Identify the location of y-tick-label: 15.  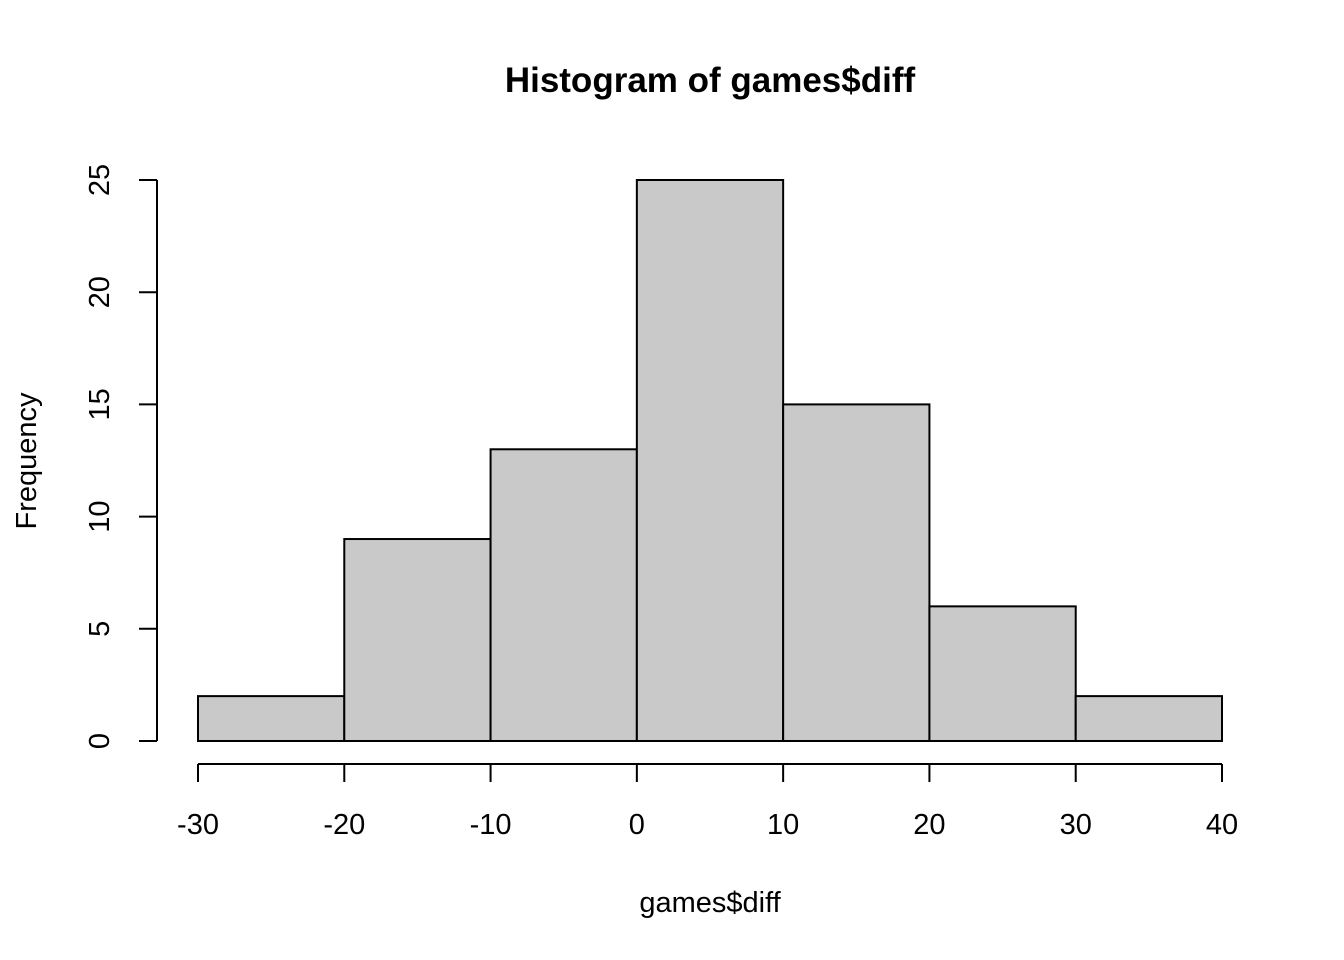
(100, 404).